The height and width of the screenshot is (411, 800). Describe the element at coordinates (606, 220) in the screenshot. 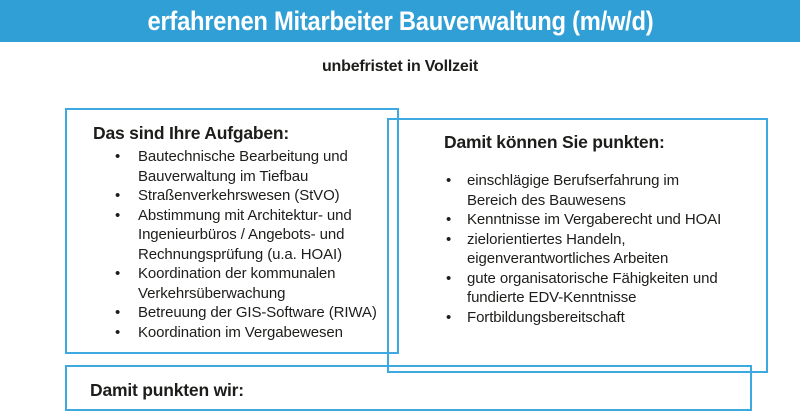

I see `list-item: Kenntnisse im Vergaberecht und HOAI` at that location.